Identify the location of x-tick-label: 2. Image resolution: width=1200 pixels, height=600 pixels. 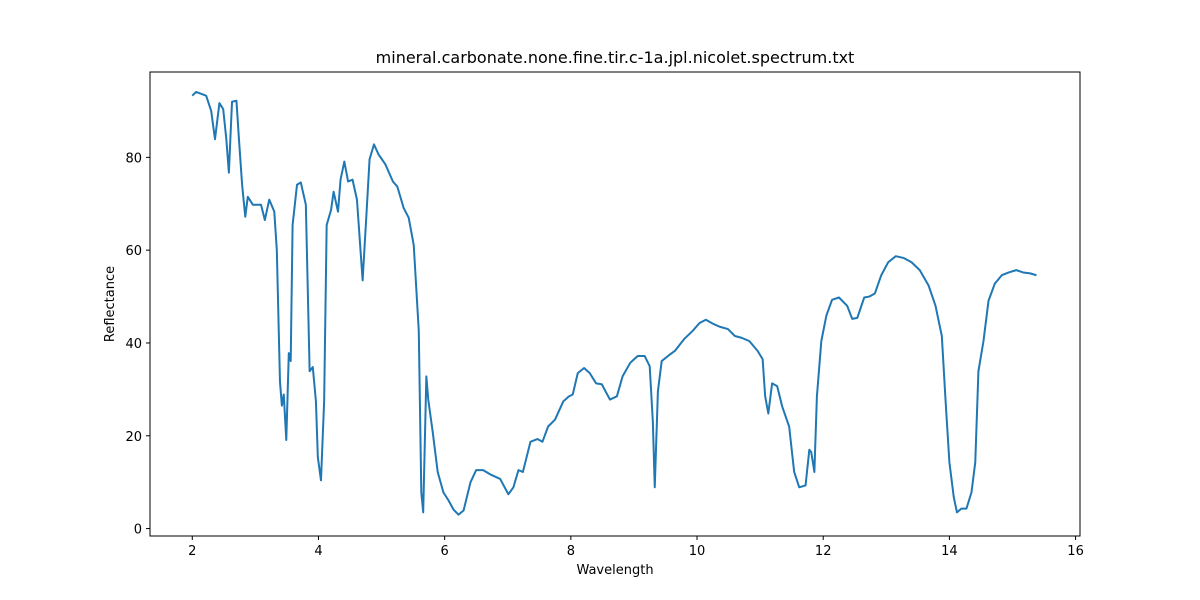
(192, 551).